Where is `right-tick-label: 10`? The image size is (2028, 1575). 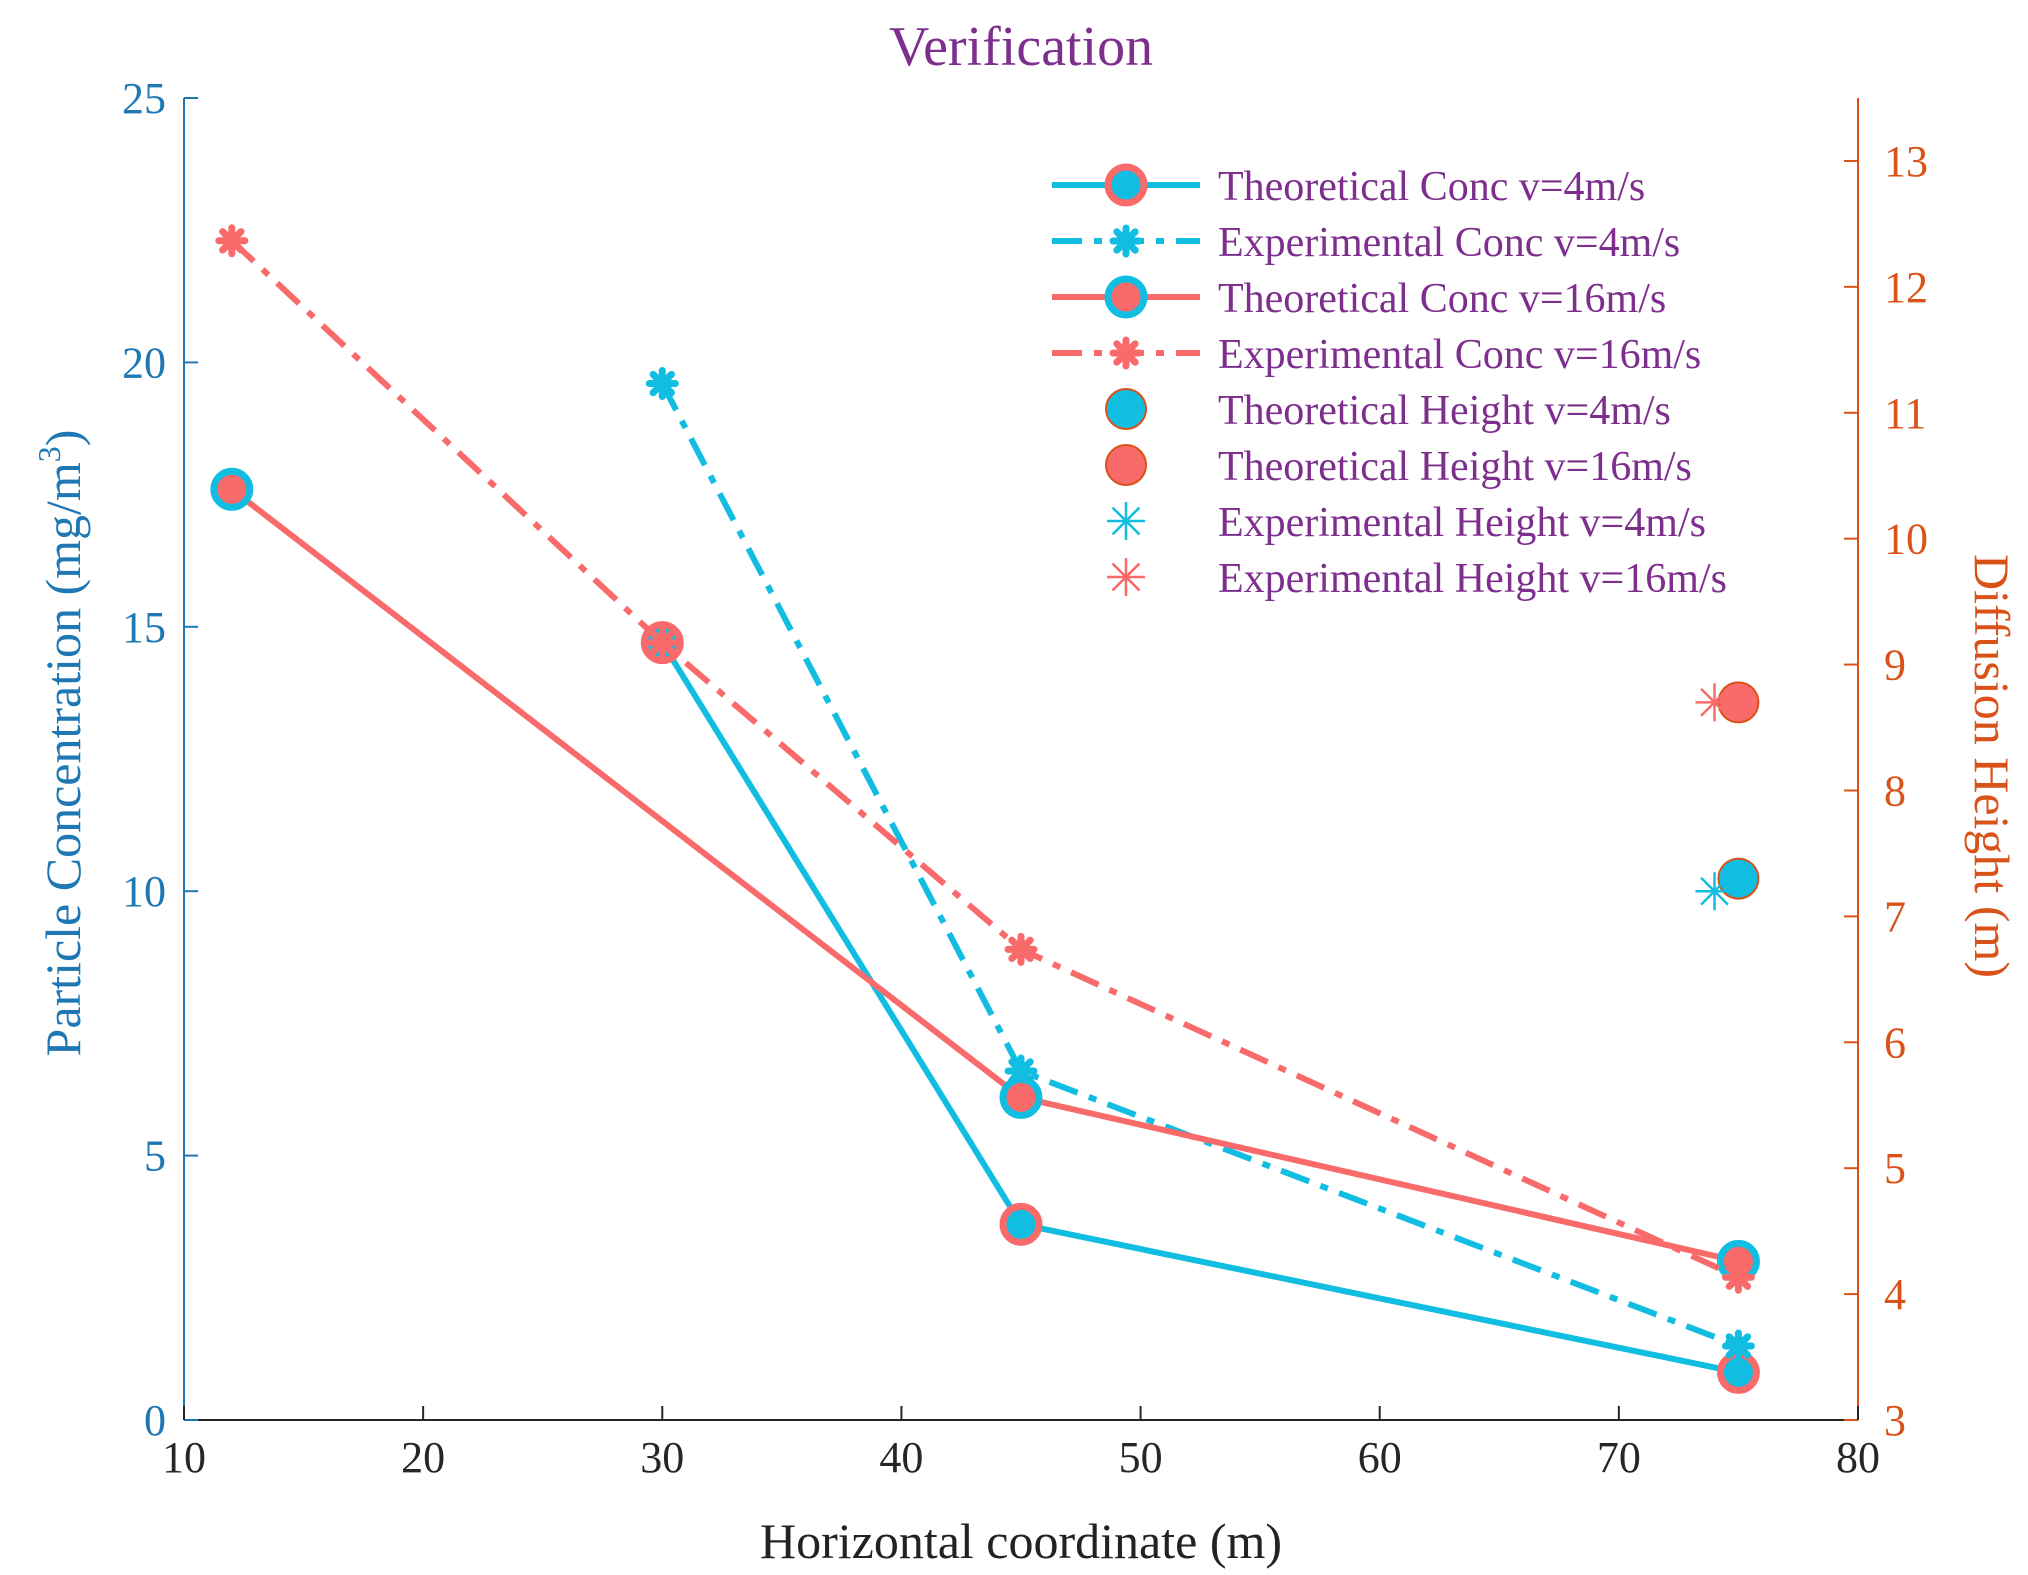 right-tick-label: 10 is located at coordinates (1906, 539).